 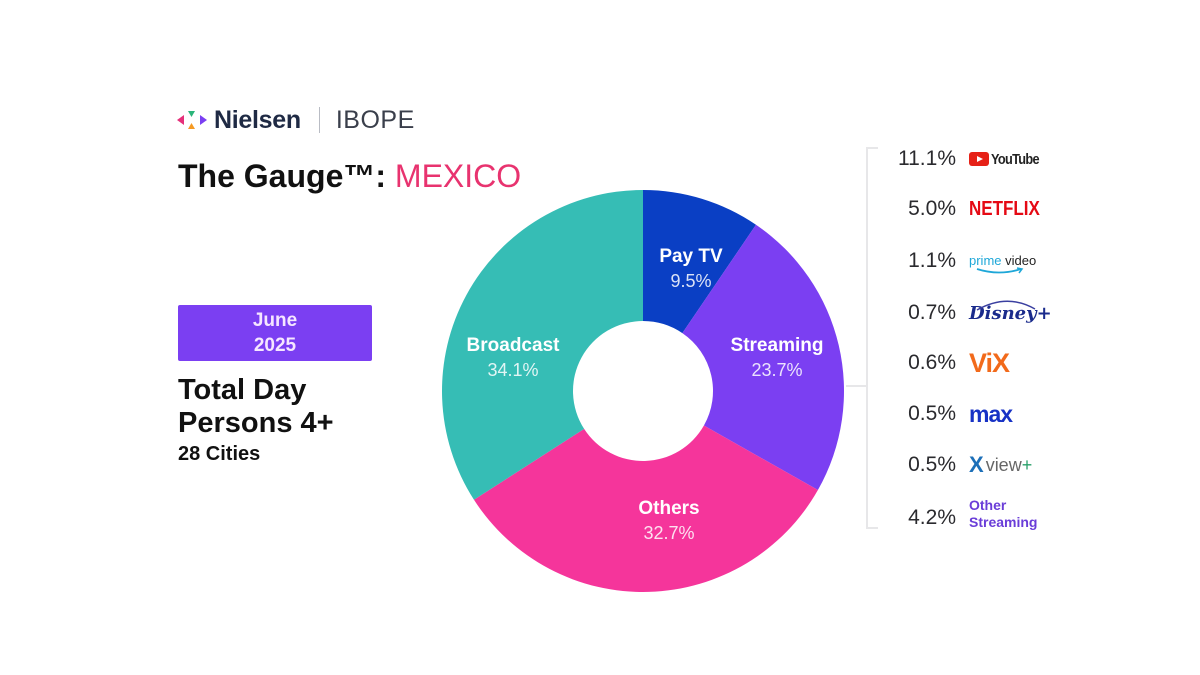 I want to click on list-item-disney-plus: 0.7% Disney+, so click(x=970, y=313).